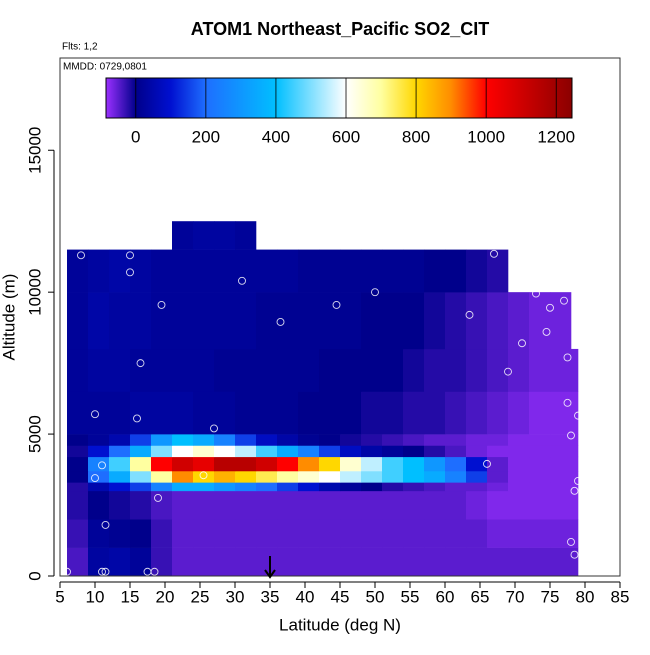 This screenshot has width=650, height=655. Describe the element at coordinates (410, 596) in the screenshot. I see `x-tick-label: 55` at that location.